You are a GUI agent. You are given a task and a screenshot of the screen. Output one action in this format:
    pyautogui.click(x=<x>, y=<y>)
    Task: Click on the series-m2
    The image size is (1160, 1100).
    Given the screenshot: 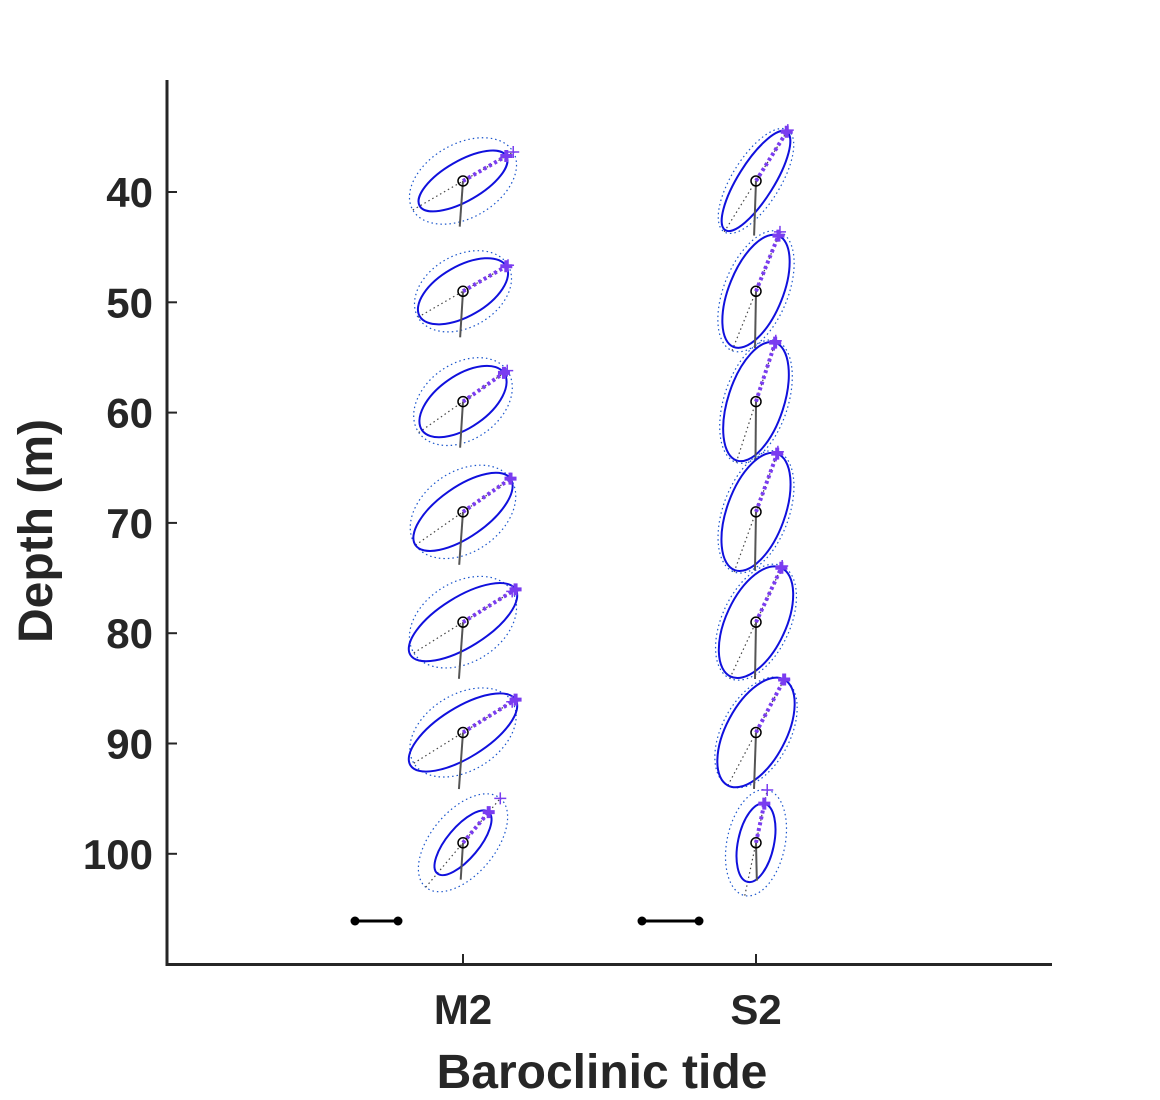 What is the action you would take?
    pyautogui.click(x=464, y=515)
    